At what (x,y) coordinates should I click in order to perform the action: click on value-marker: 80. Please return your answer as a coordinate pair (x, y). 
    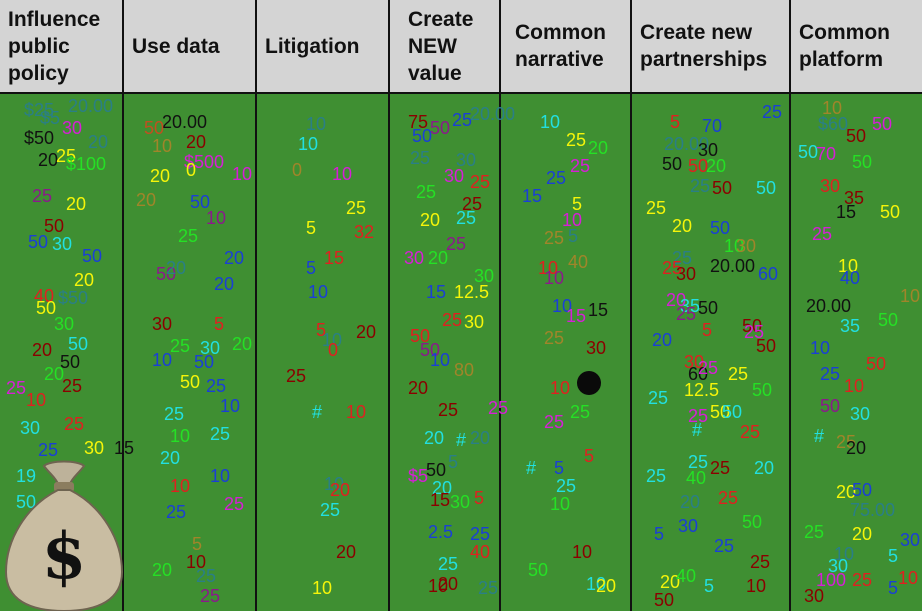
    Looking at the image, I should click on (464, 370).